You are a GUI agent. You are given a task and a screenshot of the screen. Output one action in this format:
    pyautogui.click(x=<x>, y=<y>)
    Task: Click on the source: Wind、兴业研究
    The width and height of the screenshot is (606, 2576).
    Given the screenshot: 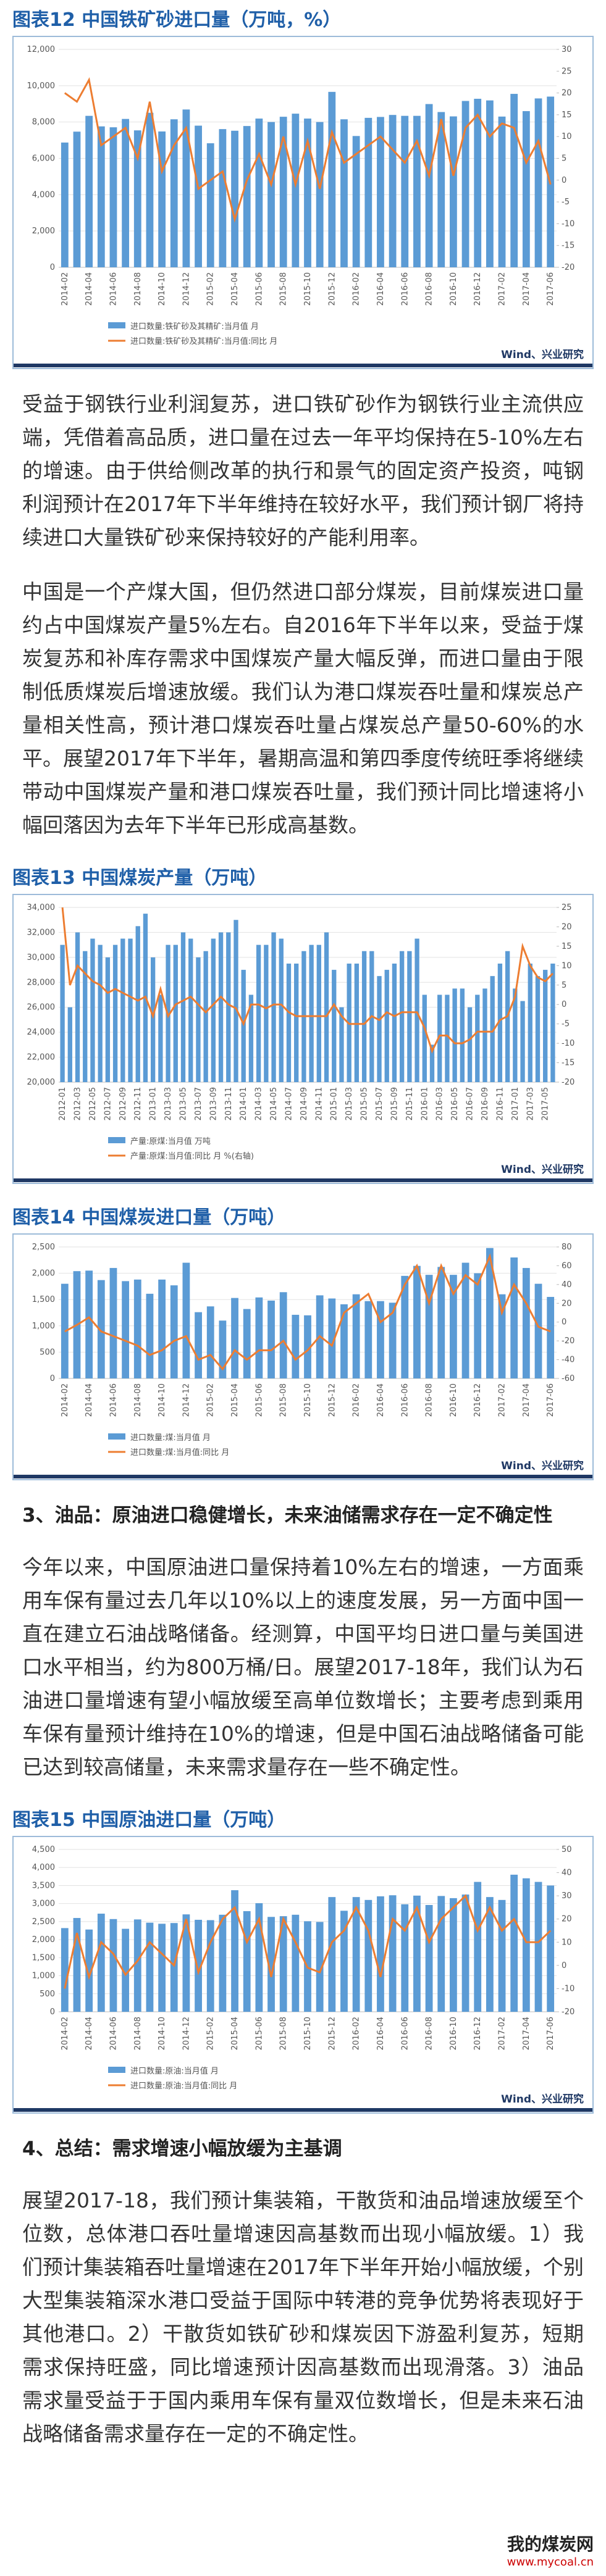 What is the action you would take?
    pyautogui.click(x=542, y=1169)
    